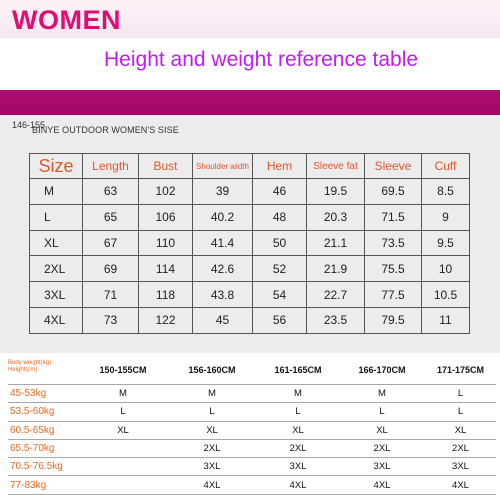 The image size is (500, 495). What do you see at coordinates (252, 394) in the screenshot?
I see `weight-row: 45-53kg M M M M L` at bounding box center [252, 394].